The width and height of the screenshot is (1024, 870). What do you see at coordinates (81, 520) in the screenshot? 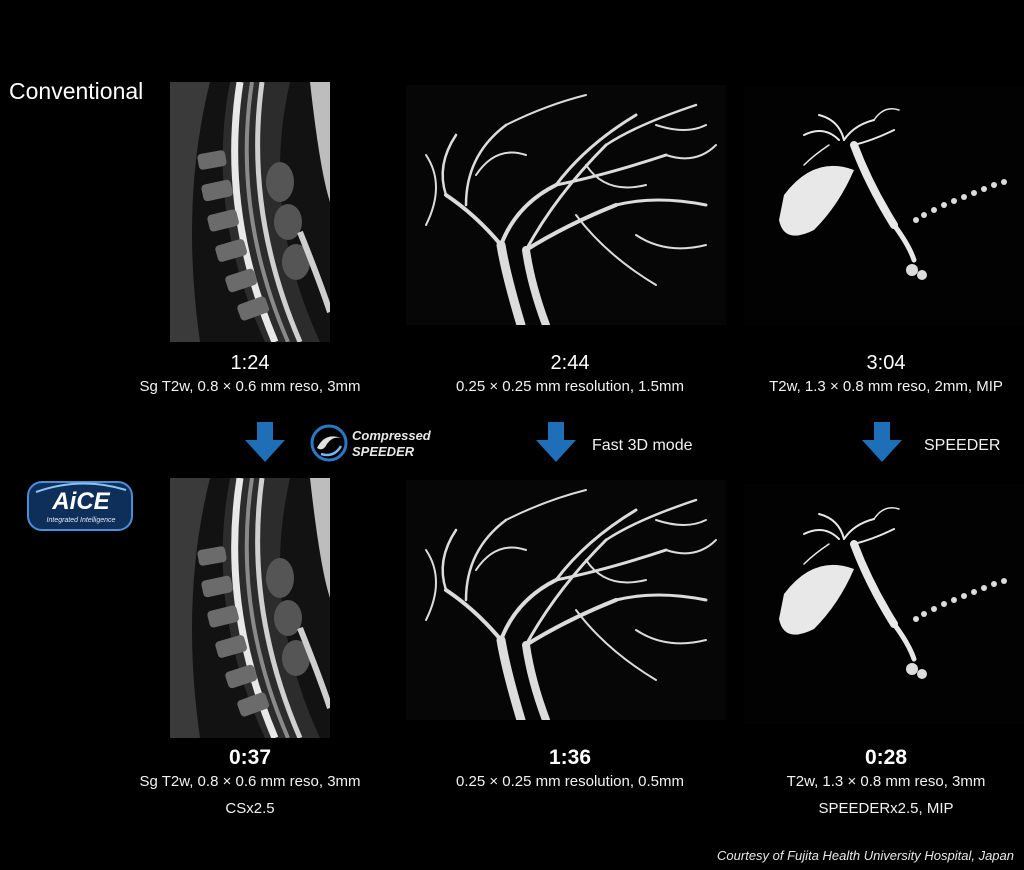
I see `aice-logo-tagline: Integrated Intelligence` at bounding box center [81, 520].